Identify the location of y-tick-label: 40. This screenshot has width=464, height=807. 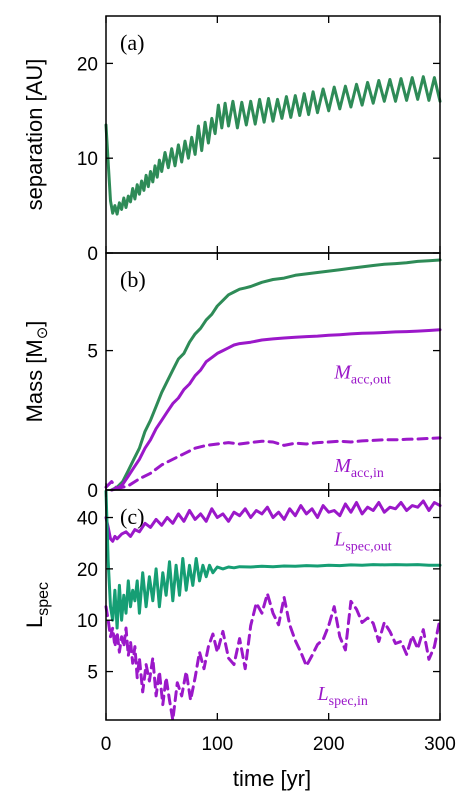
(87, 519).